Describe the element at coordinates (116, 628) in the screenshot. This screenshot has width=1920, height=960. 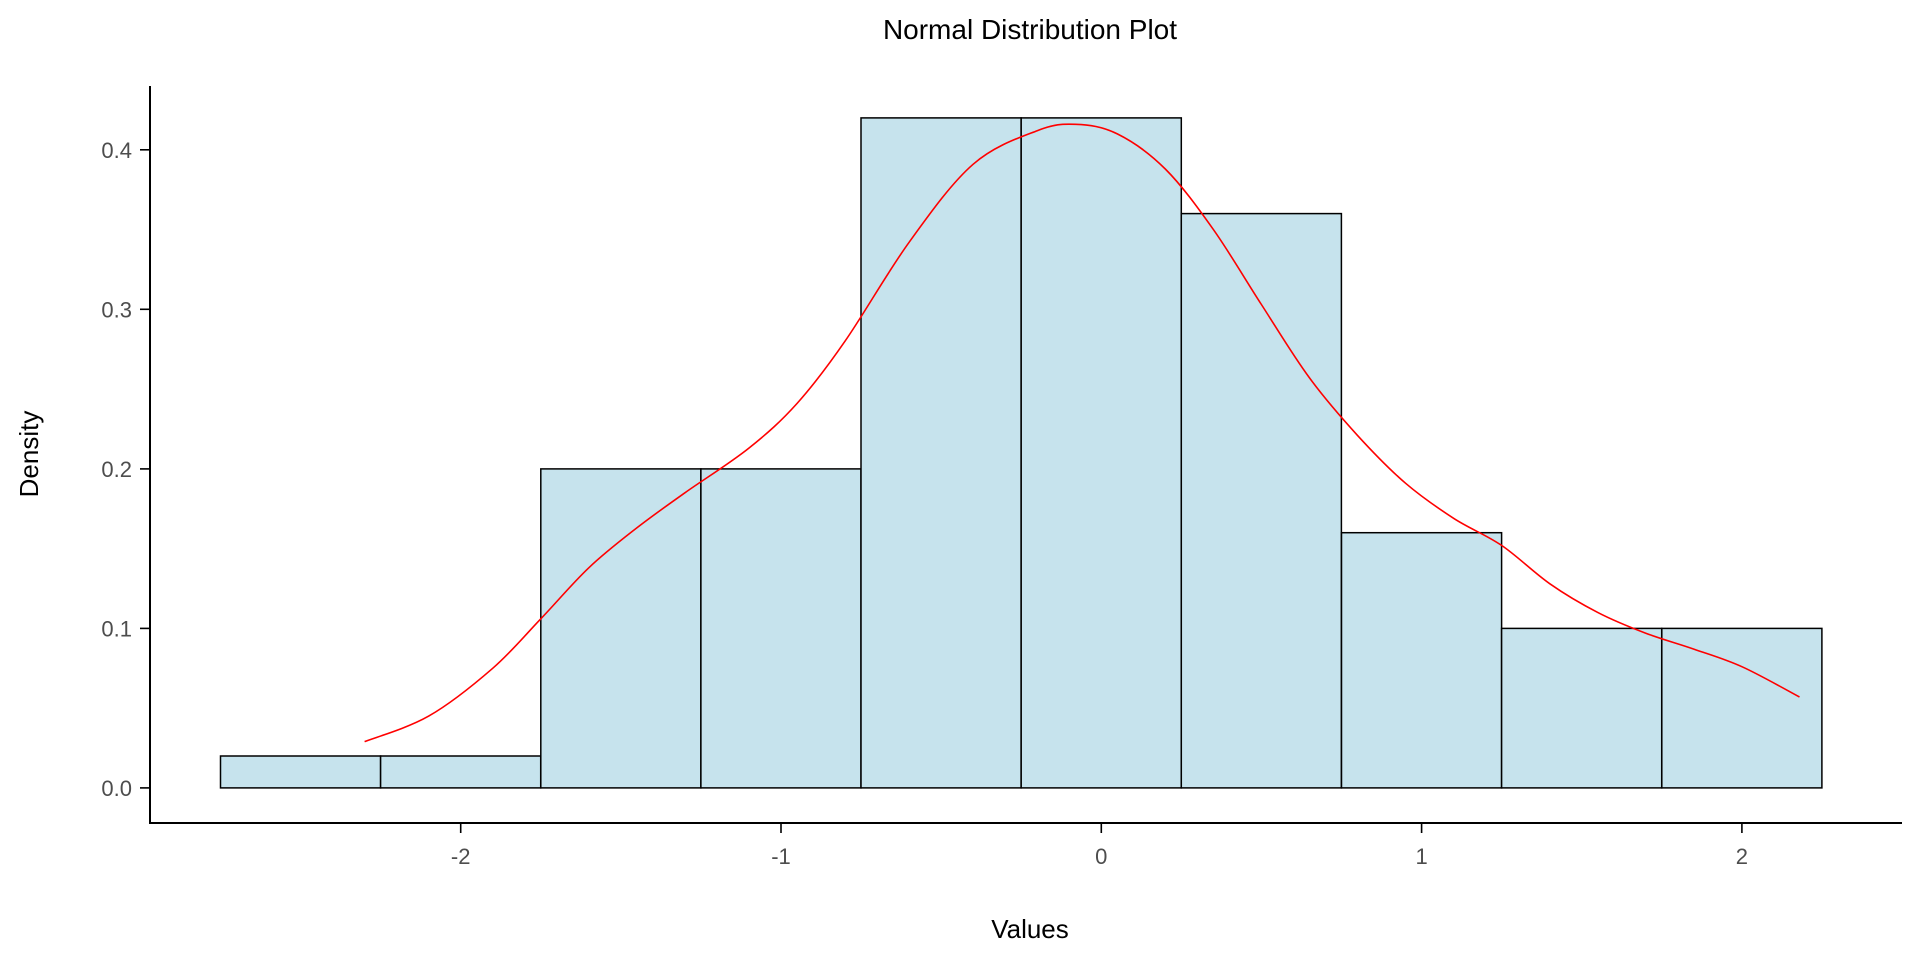
I see `y-tick-label: 0.1` at that location.